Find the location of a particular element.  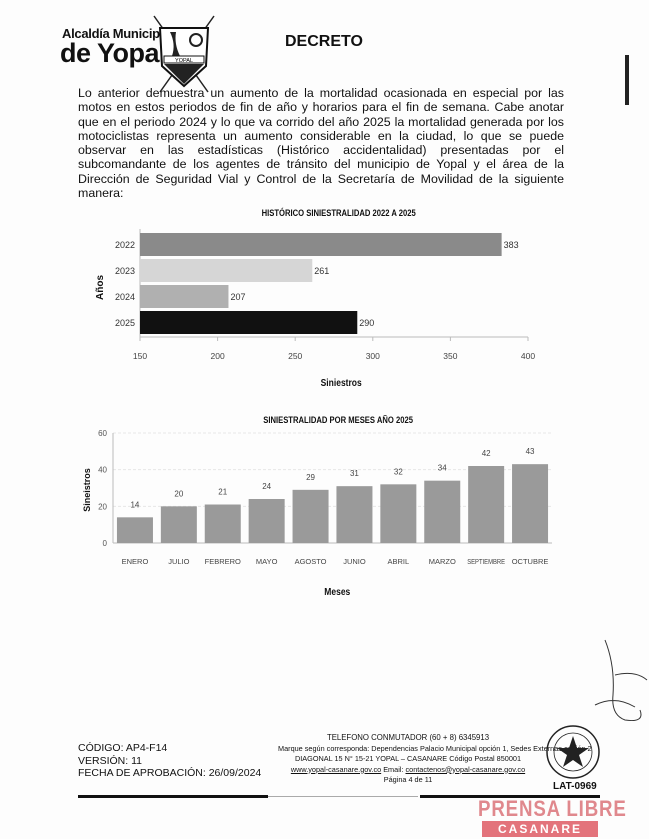

chart2-data-label: 42 is located at coordinates (486, 453).